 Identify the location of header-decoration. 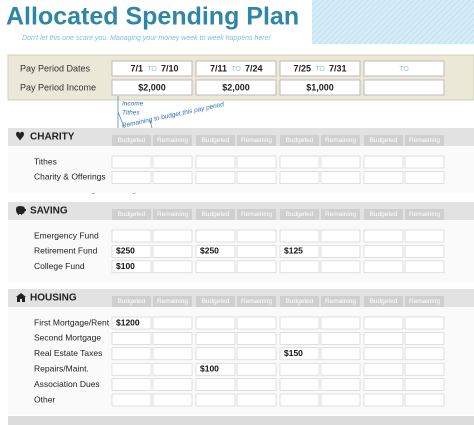
(393, 22).